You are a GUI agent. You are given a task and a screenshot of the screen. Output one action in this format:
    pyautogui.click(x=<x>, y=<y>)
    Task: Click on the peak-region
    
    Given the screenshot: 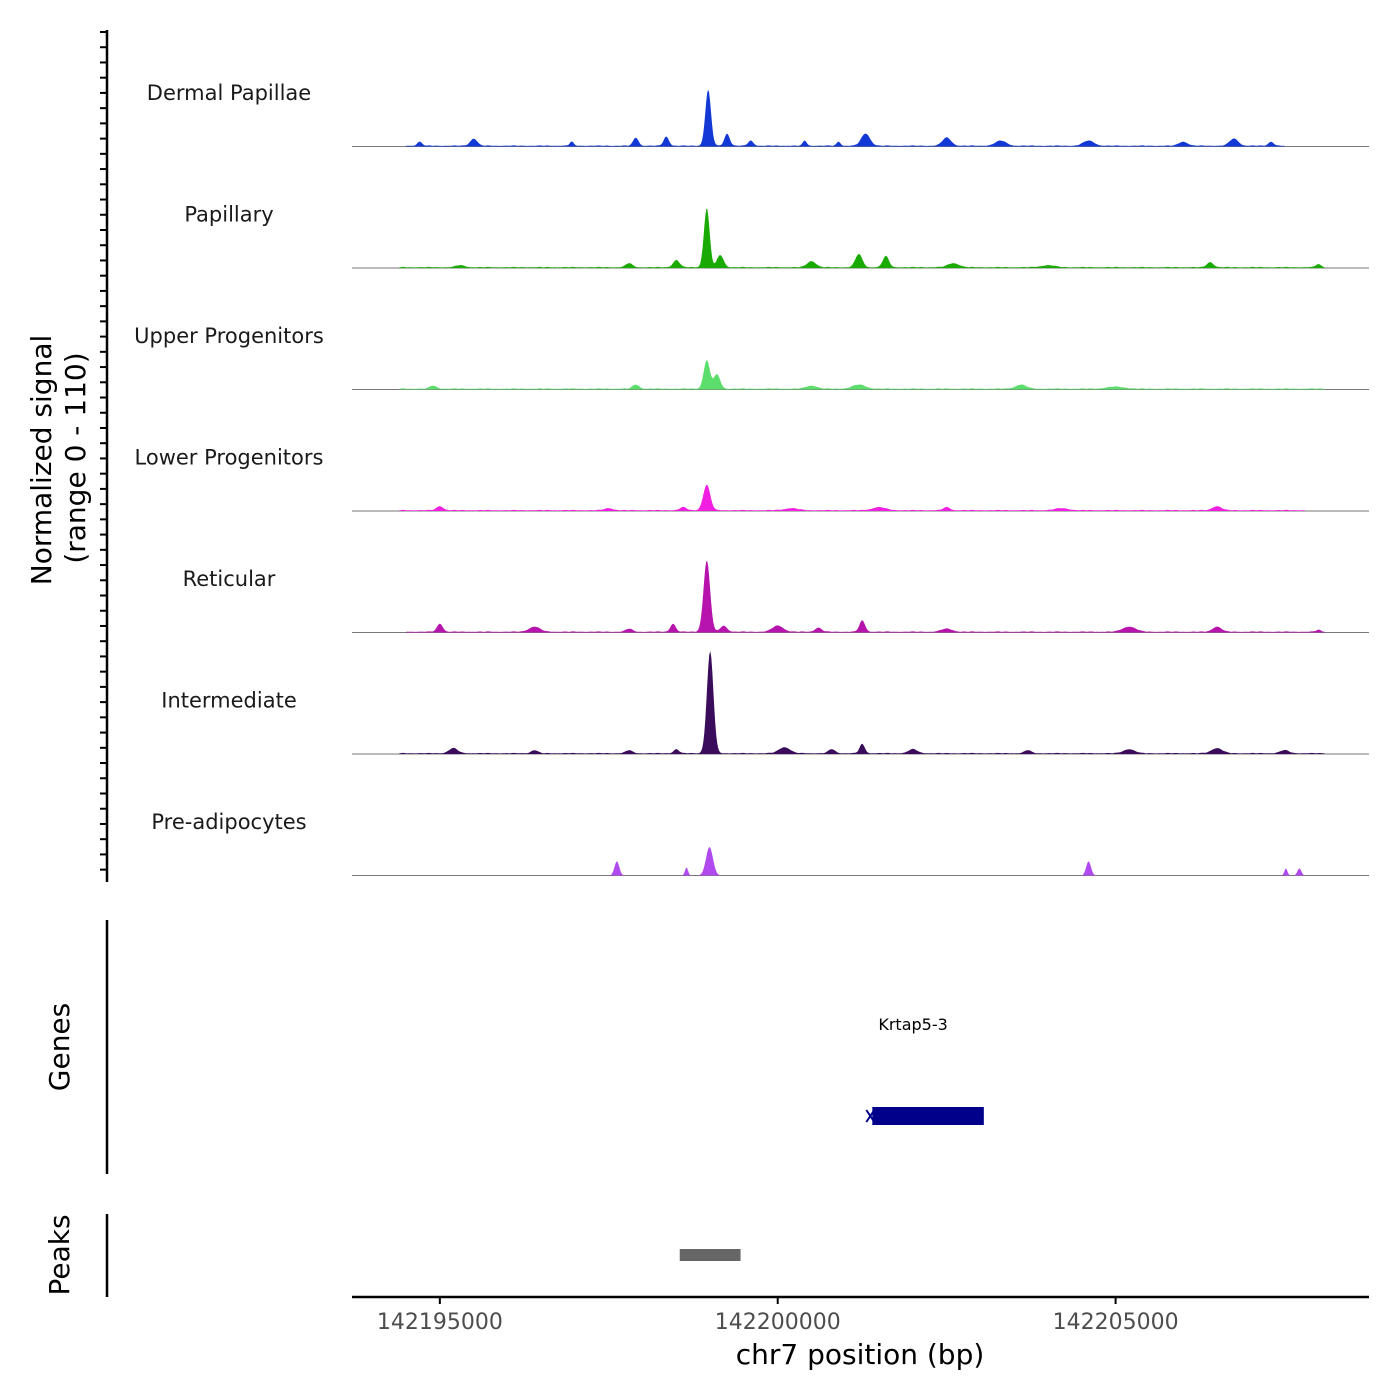 What is the action you would take?
    pyautogui.click(x=710, y=1255)
    